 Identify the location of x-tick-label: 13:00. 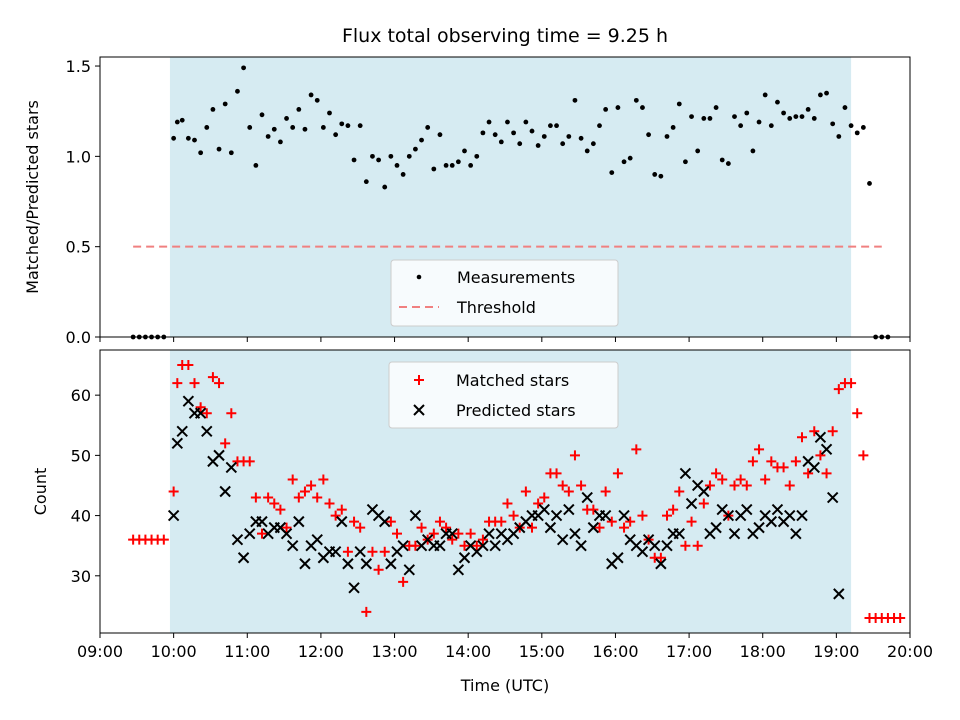
(394, 651).